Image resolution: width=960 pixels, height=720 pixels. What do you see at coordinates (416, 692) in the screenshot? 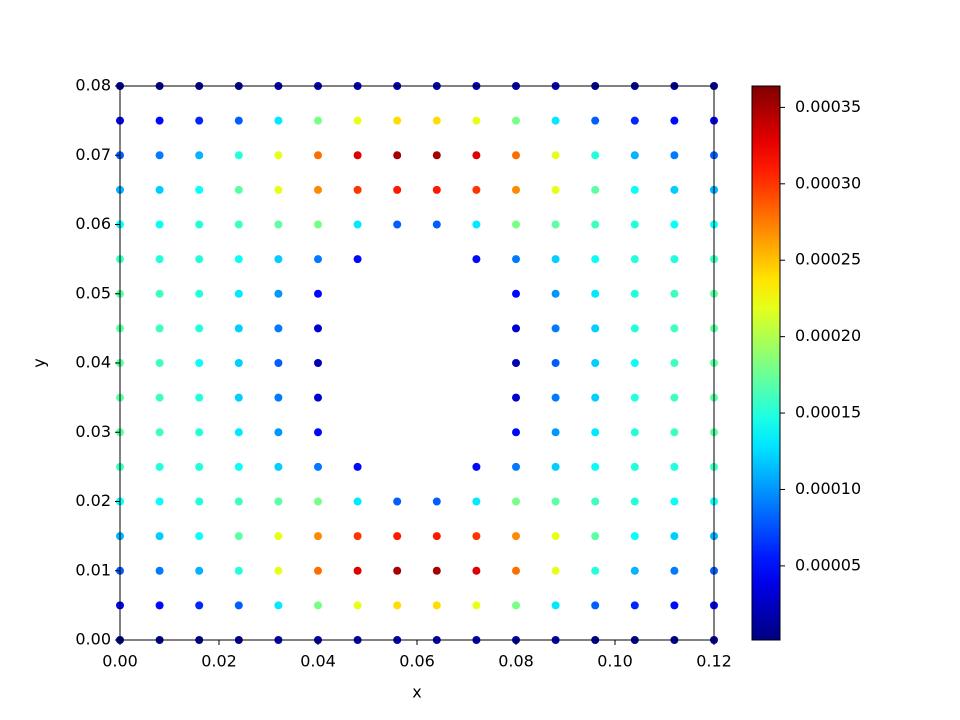
I see `x-axis-label: x` at bounding box center [416, 692].